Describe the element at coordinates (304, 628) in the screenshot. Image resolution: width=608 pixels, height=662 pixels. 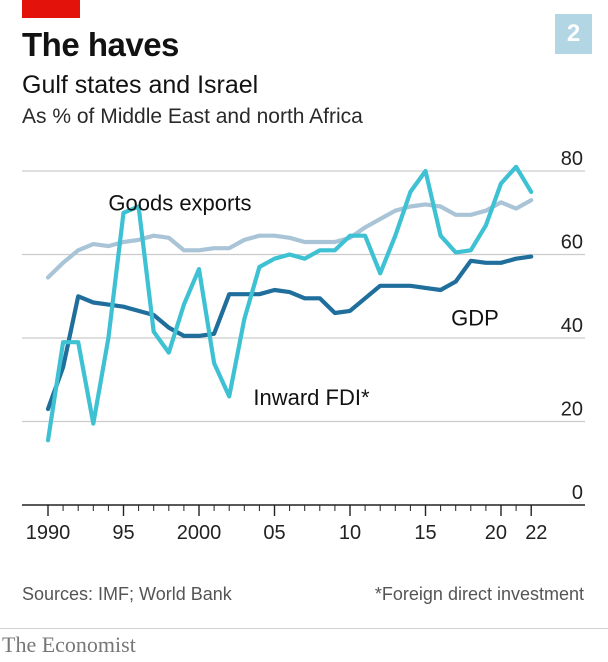
I see `brand-divider` at that location.